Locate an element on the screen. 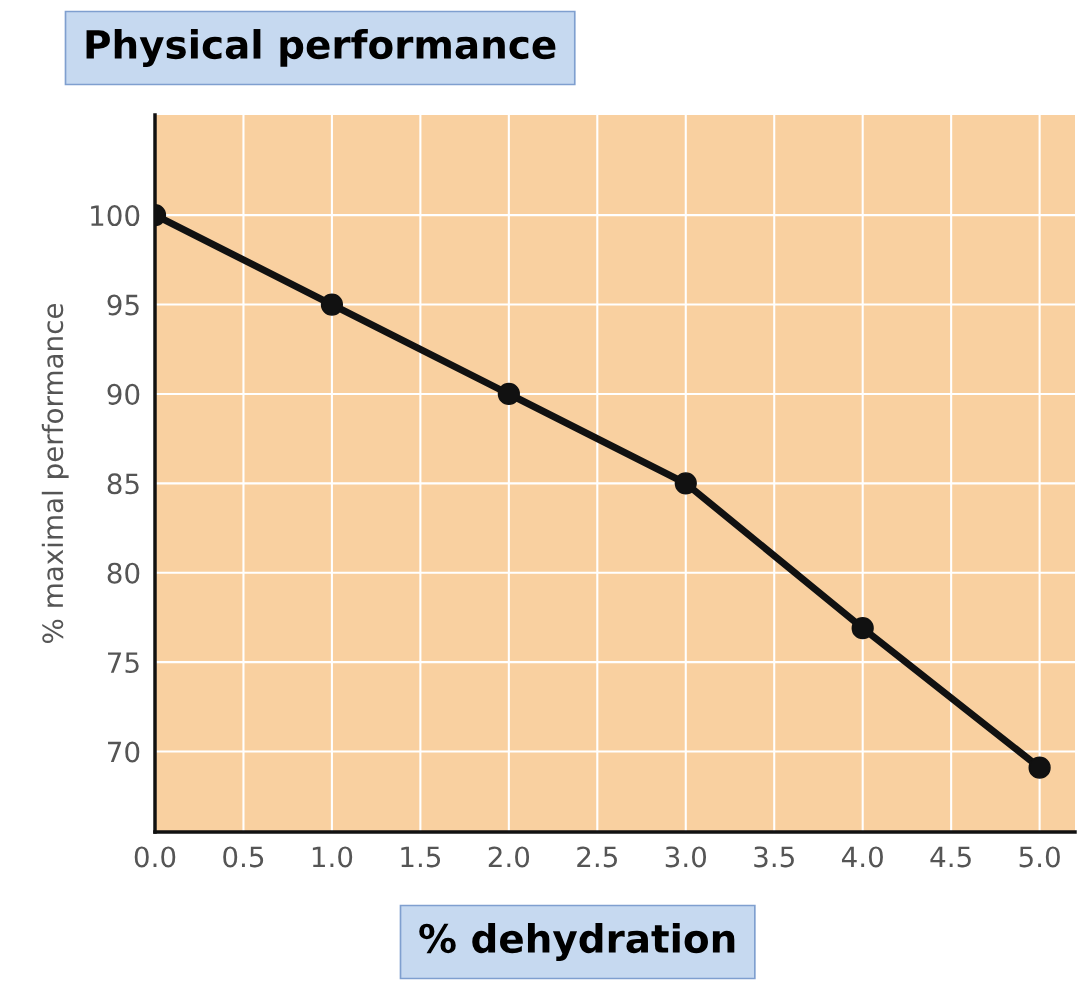 The image size is (1081, 995). y-tick-label: 95 is located at coordinates (123, 305).